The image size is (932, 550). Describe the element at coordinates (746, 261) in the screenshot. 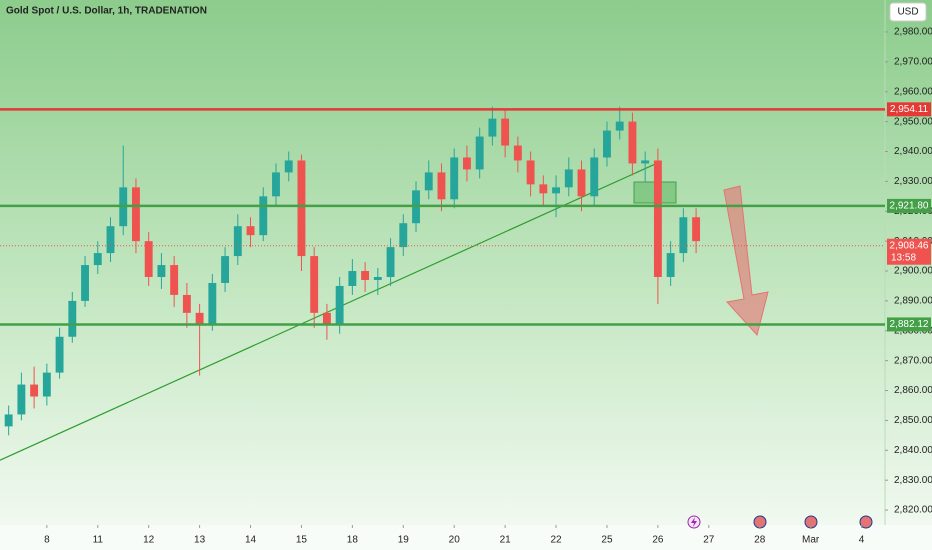

I see `projection-arrow` at that location.